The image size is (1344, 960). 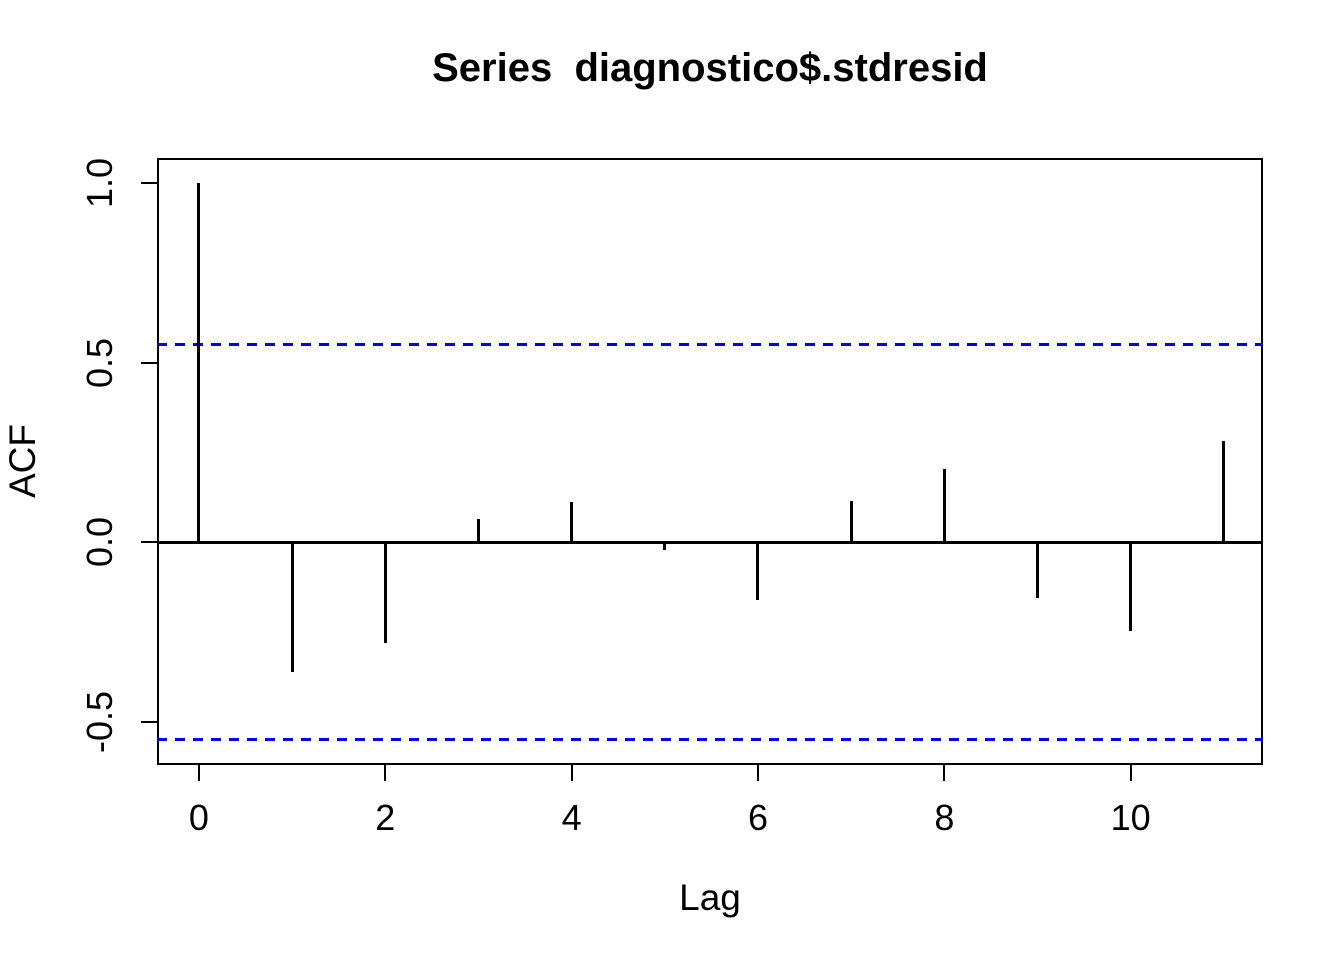 What do you see at coordinates (710, 68) in the screenshot?
I see `plot-title: Series diagnostico$.stdresid` at bounding box center [710, 68].